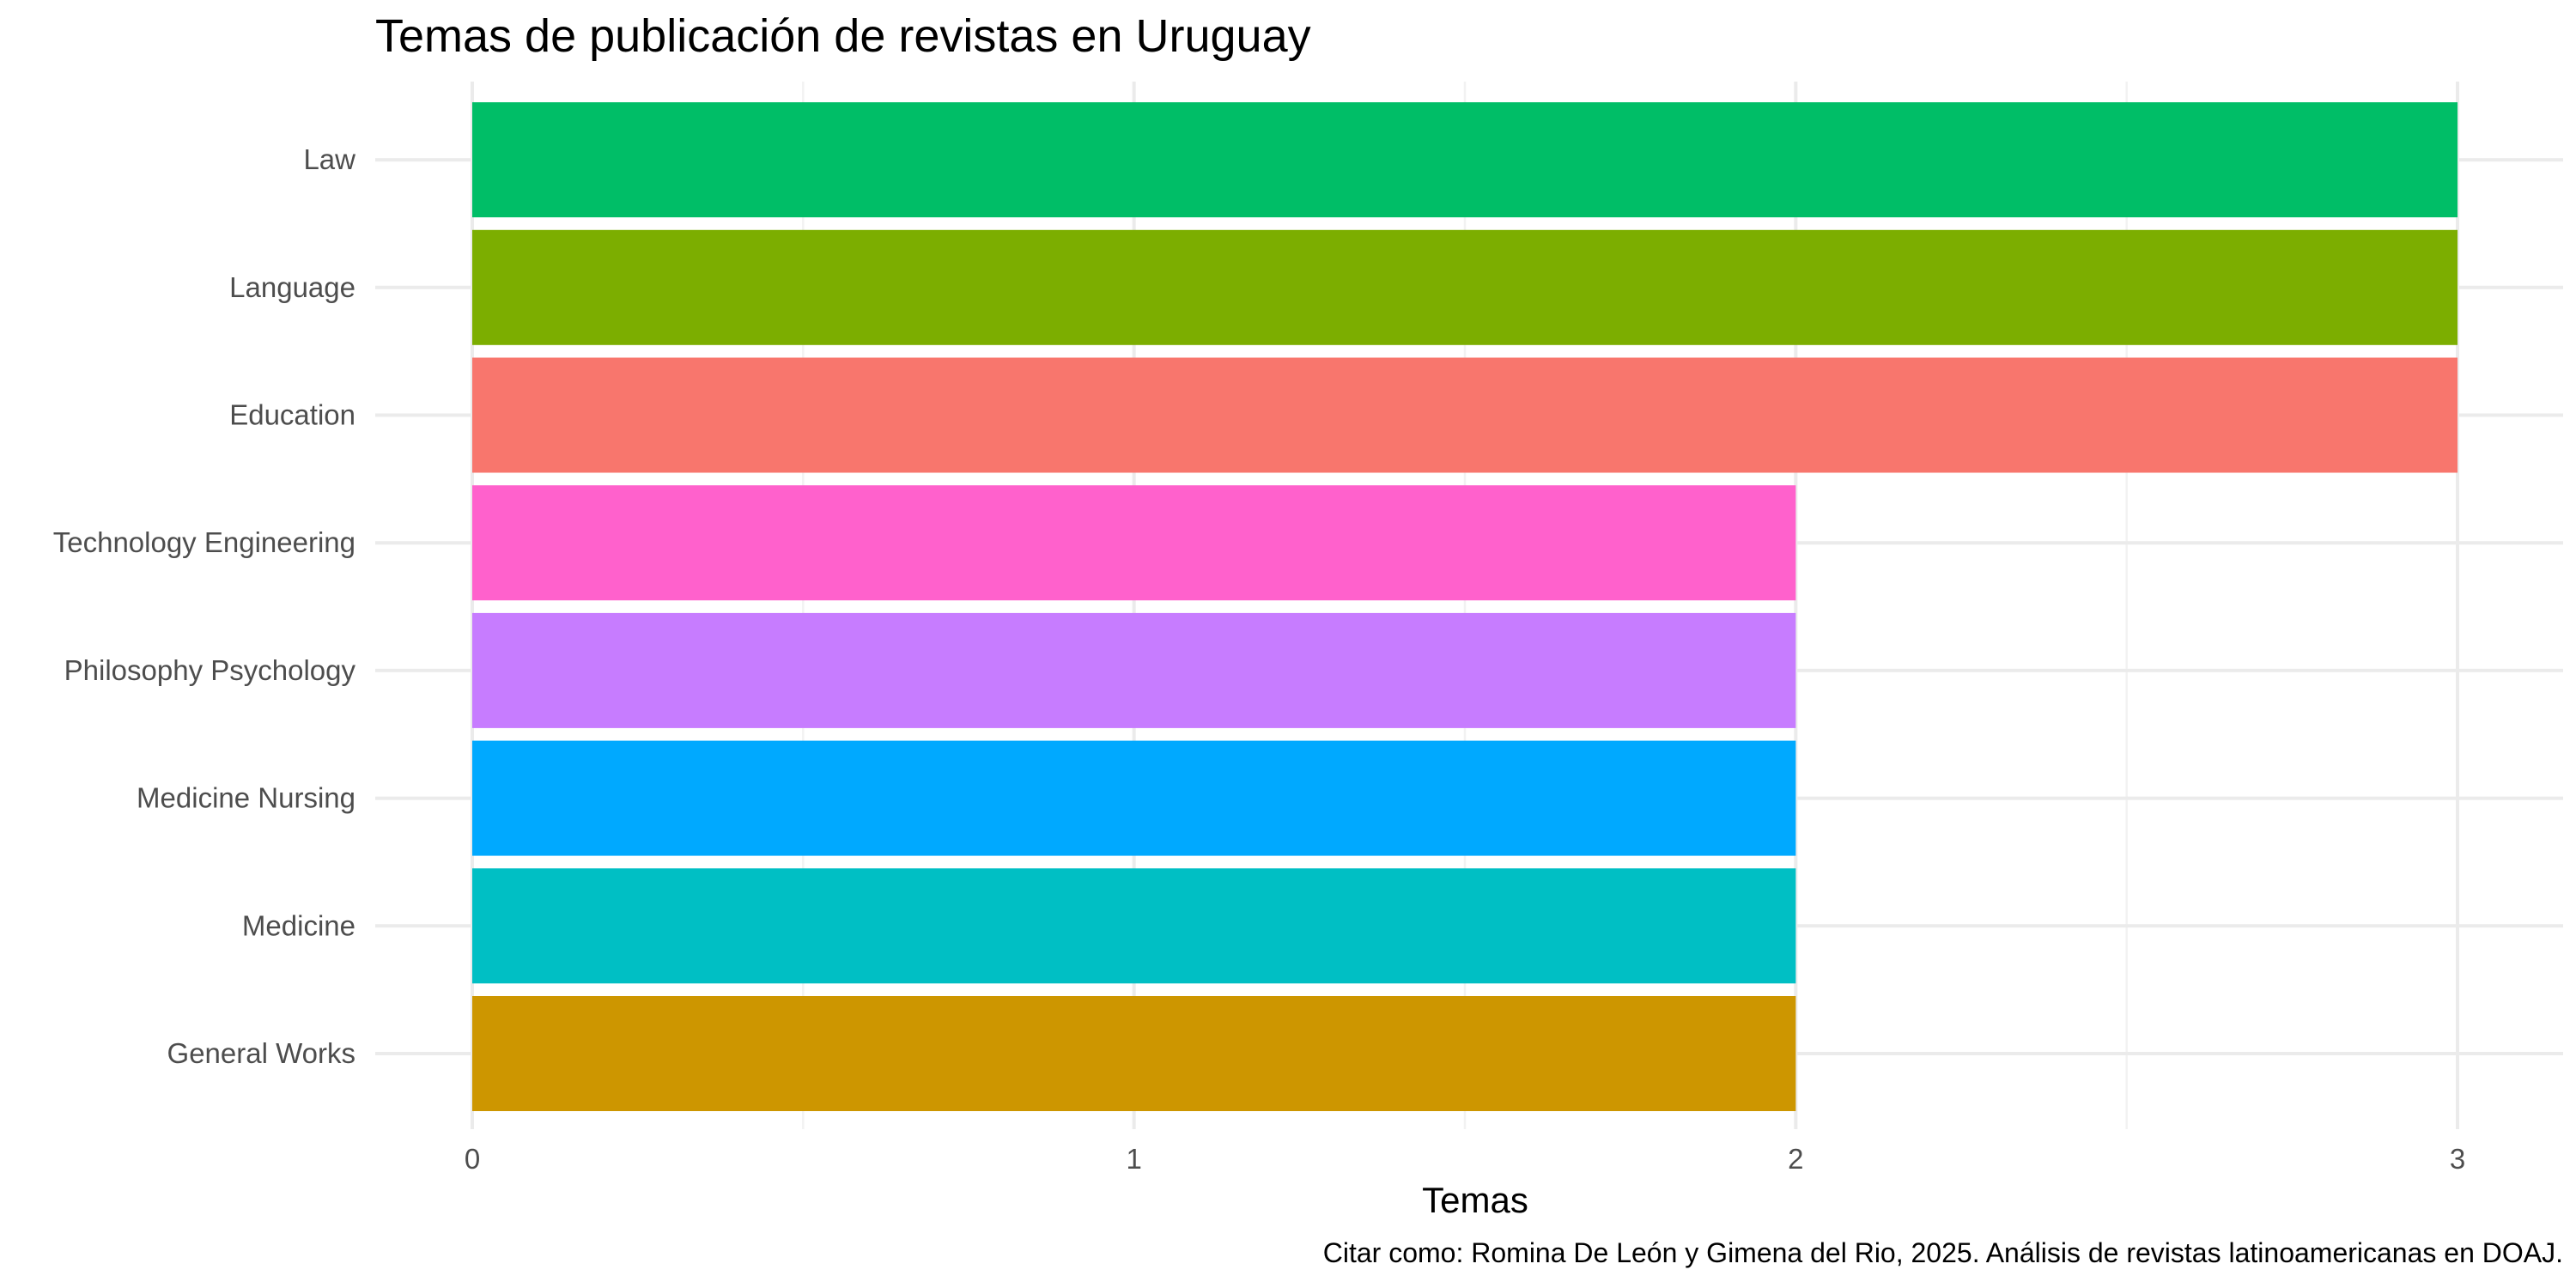 This screenshot has width=2576, height=1288. I want to click on bar-technology-engineering, so click(1134, 543).